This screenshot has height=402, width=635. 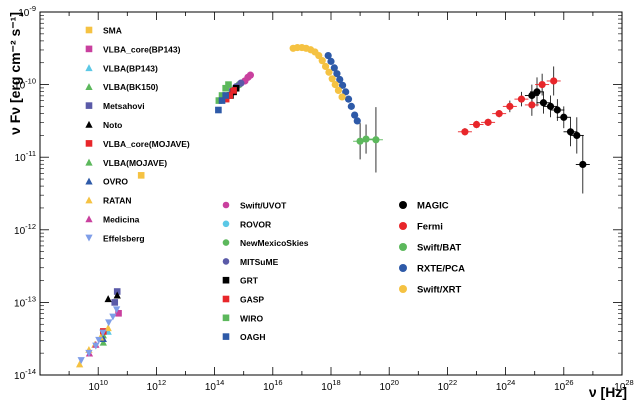 I want to click on legend-marker-metsahovi, so click(x=89, y=105).